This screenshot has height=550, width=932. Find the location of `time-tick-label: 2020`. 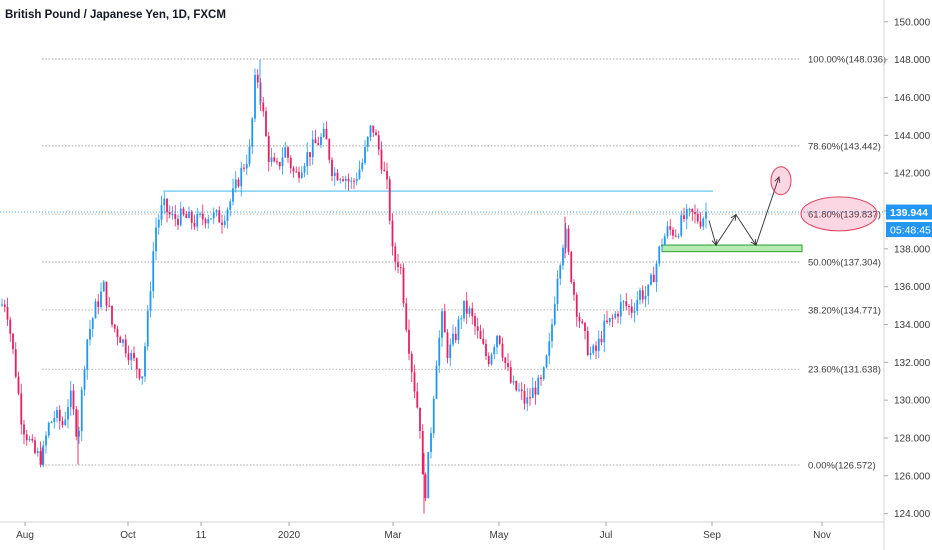

time-tick-label: 2020 is located at coordinates (289, 535).